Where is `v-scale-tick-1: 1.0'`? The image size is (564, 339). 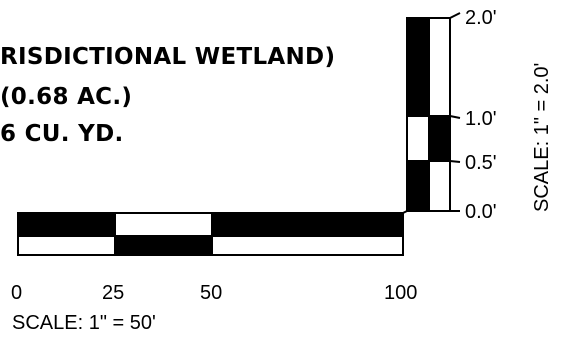
v-scale-tick-1: 1.0' is located at coordinates (481, 119).